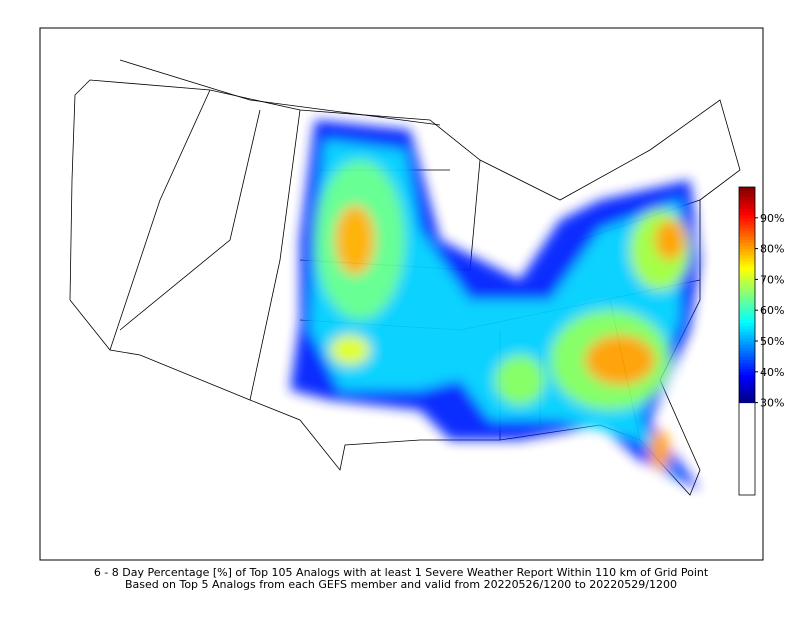  I want to click on colorbar-tick-label: 70%, so click(772, 279).